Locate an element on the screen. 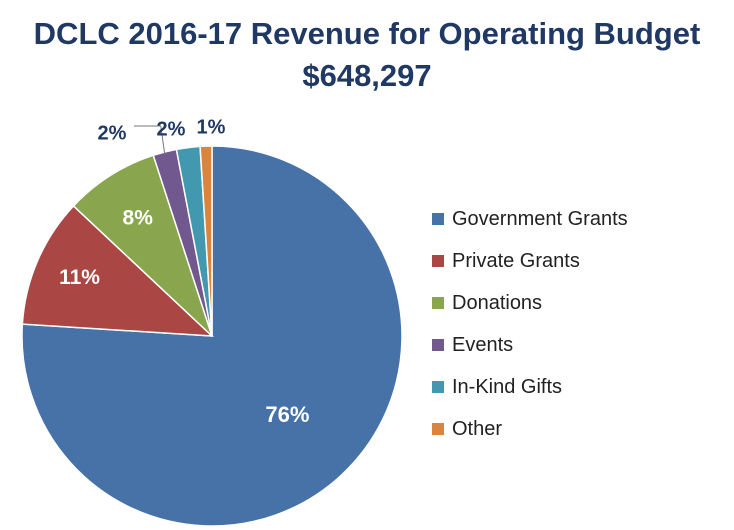 The image size is (734, 530). legend-label: Donations is located at coordinates (497, 302).